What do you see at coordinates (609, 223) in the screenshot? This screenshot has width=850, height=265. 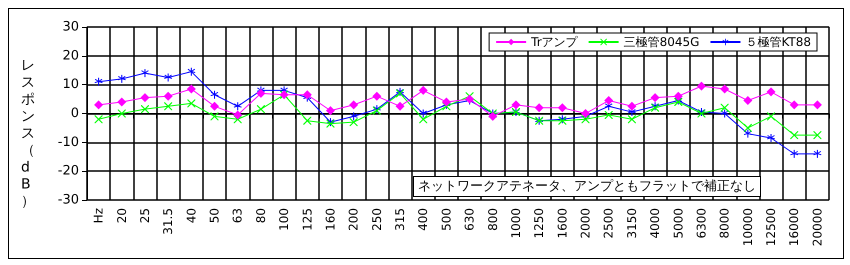 I see `x-tick-label: 2500` at bounding box center [609, 223].